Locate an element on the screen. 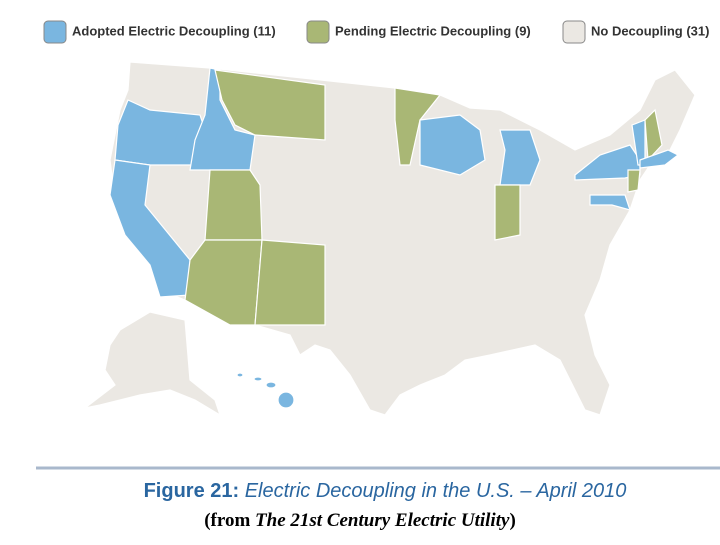 This screenshot has width=720, height=545. source: (from The 21st Century Electric Utility) is located at coordinates (360, 520).